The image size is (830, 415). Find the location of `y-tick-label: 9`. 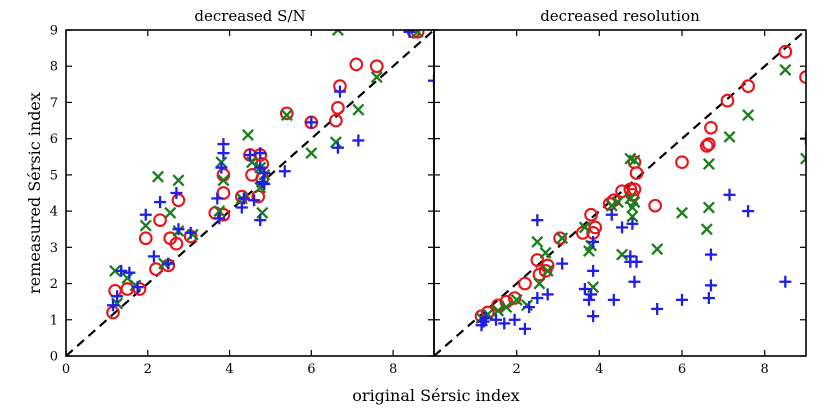

y-tick-label: 9 is located at coordinates (54, 31).